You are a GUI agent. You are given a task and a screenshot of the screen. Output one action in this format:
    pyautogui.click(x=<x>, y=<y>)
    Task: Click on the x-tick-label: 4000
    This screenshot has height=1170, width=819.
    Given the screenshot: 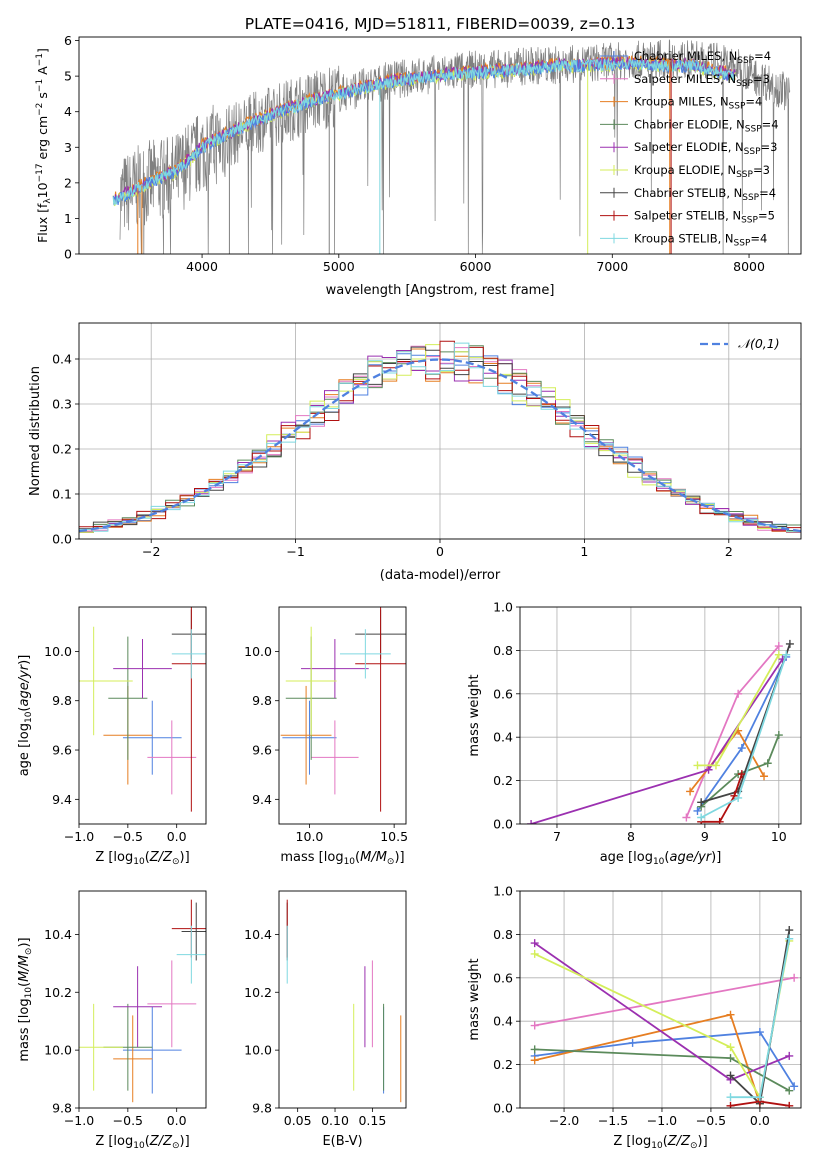 What is the action you would take?
    pyautogui.click(x=202, y=266)
    